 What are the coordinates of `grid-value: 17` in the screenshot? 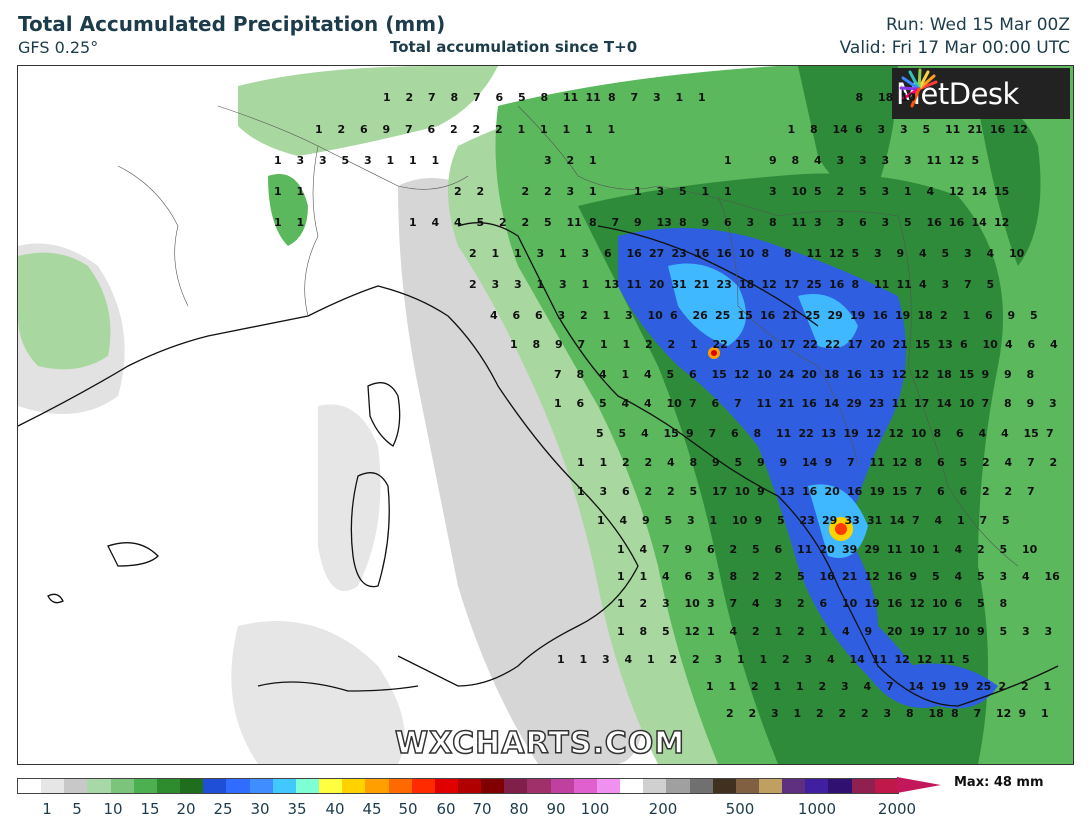 It's located at (940, 631).